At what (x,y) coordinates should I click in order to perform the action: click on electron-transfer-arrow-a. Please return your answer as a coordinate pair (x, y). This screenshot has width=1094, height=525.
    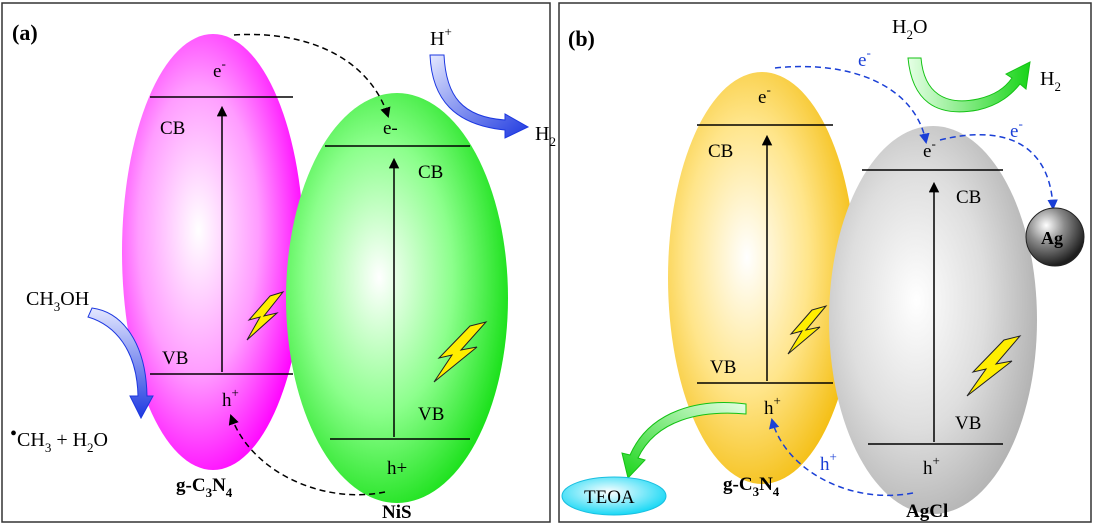
    Looking at the image, I should click on (312, 75).